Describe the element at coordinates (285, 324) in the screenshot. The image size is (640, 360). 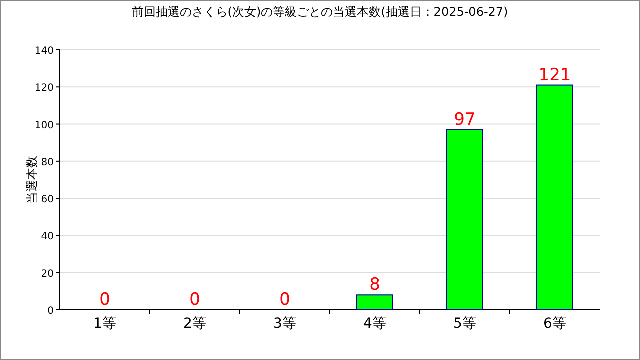
I see `x-tick-label: 3等` at that location.